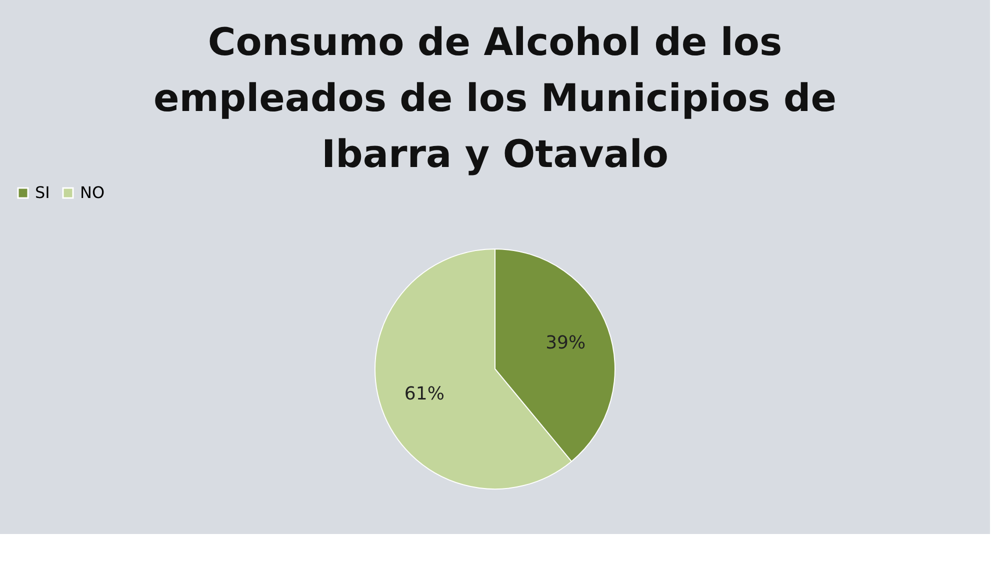  Describe the element at coordinates (566, 343) in the screenshot. I see `data-label: 39%` at that location.